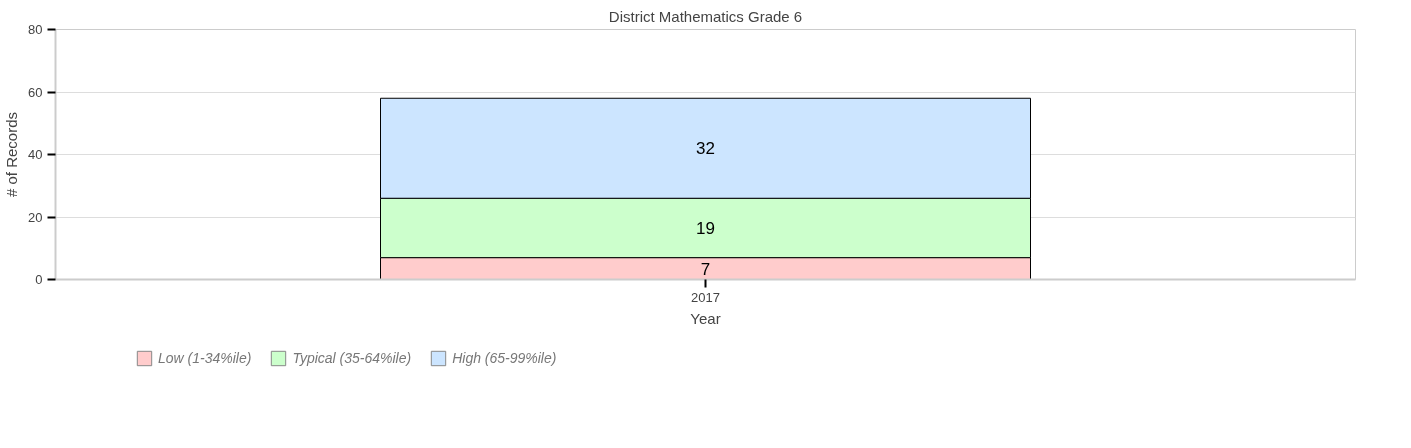  What do you see at coordinates (205, 358) in the screenshot?
I see `legend-label: Low (1-34%ile)` at bounding box center [205, 358].